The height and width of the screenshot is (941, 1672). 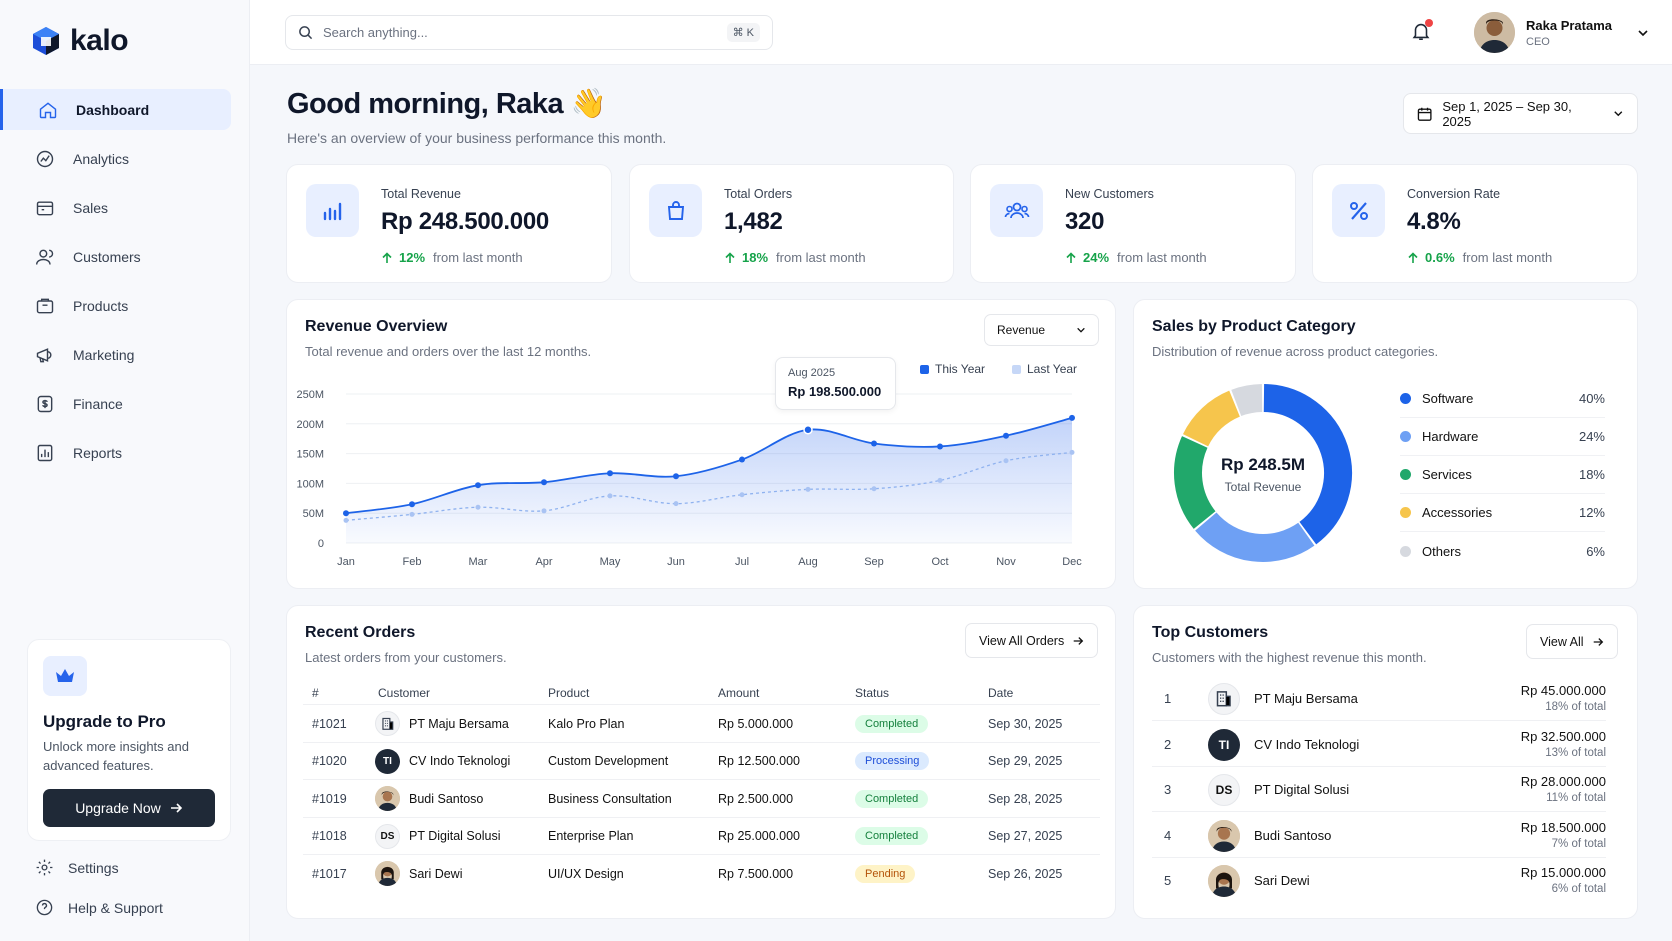 I want to click on list-item: 5 Sari Dewi Rp 15.000.000 6% of total, so click(x=1379, y=880).